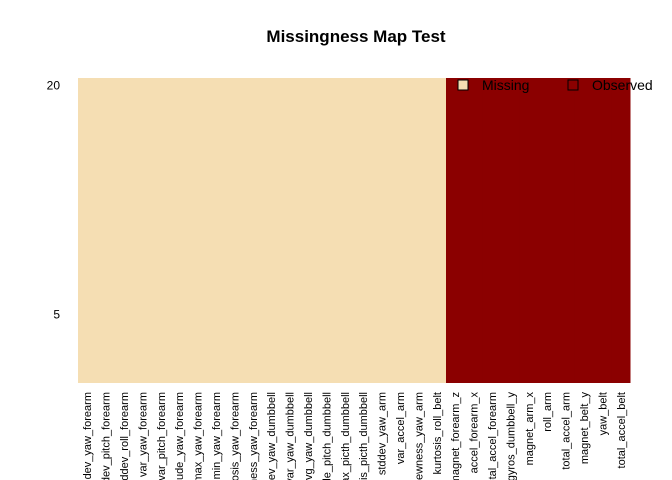 The image size is (672, 480). I want to click on x-tick-label: var_yaw_forearm, so click(143, 434).